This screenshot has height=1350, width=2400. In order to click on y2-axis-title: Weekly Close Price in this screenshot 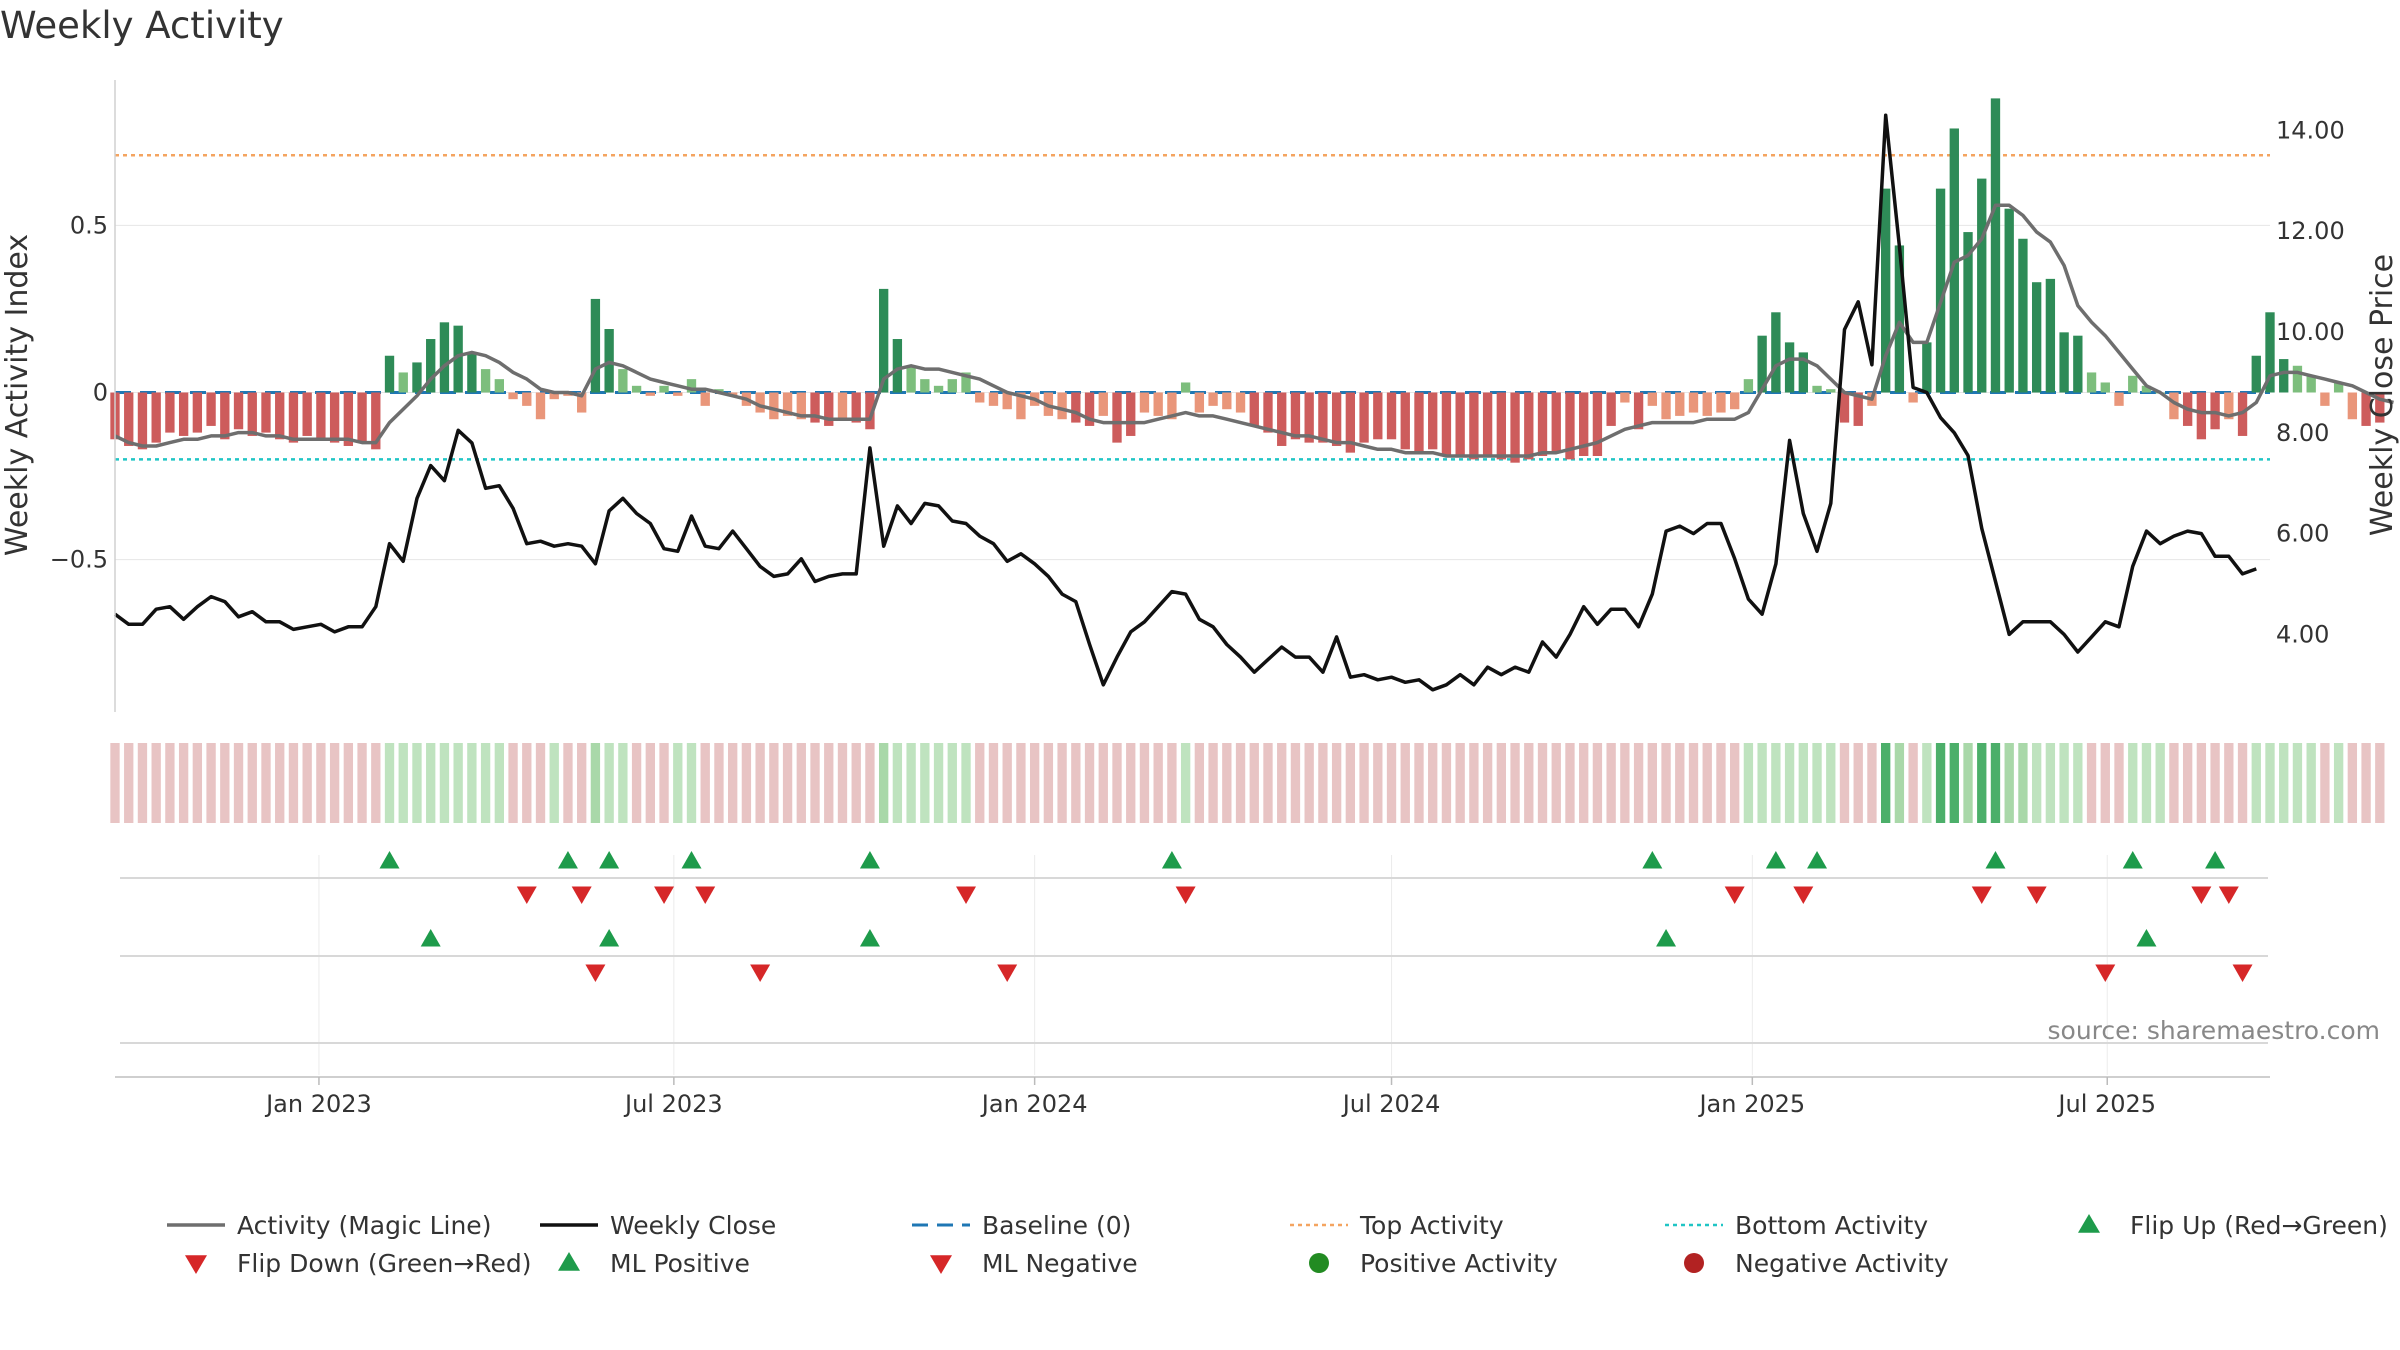, I will do `click(2382, 395)`.